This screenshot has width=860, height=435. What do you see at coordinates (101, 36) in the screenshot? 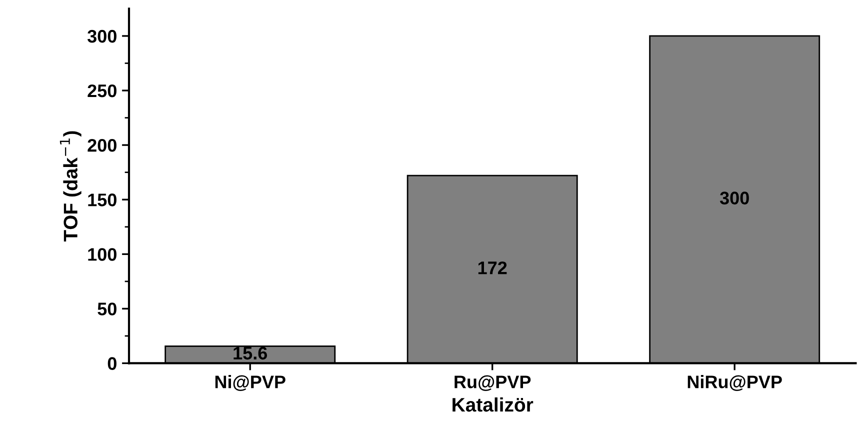
I see `y-tick-label: 300` at bounding box center [101, 36].